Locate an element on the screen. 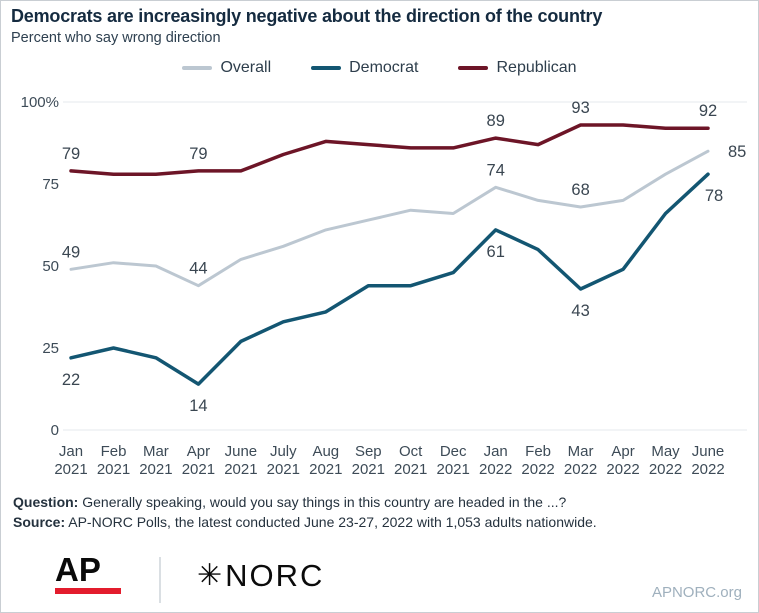 This screenshot has height=613, width=759. norc-star-icon: ✳ is located at coordinates (210, 575).